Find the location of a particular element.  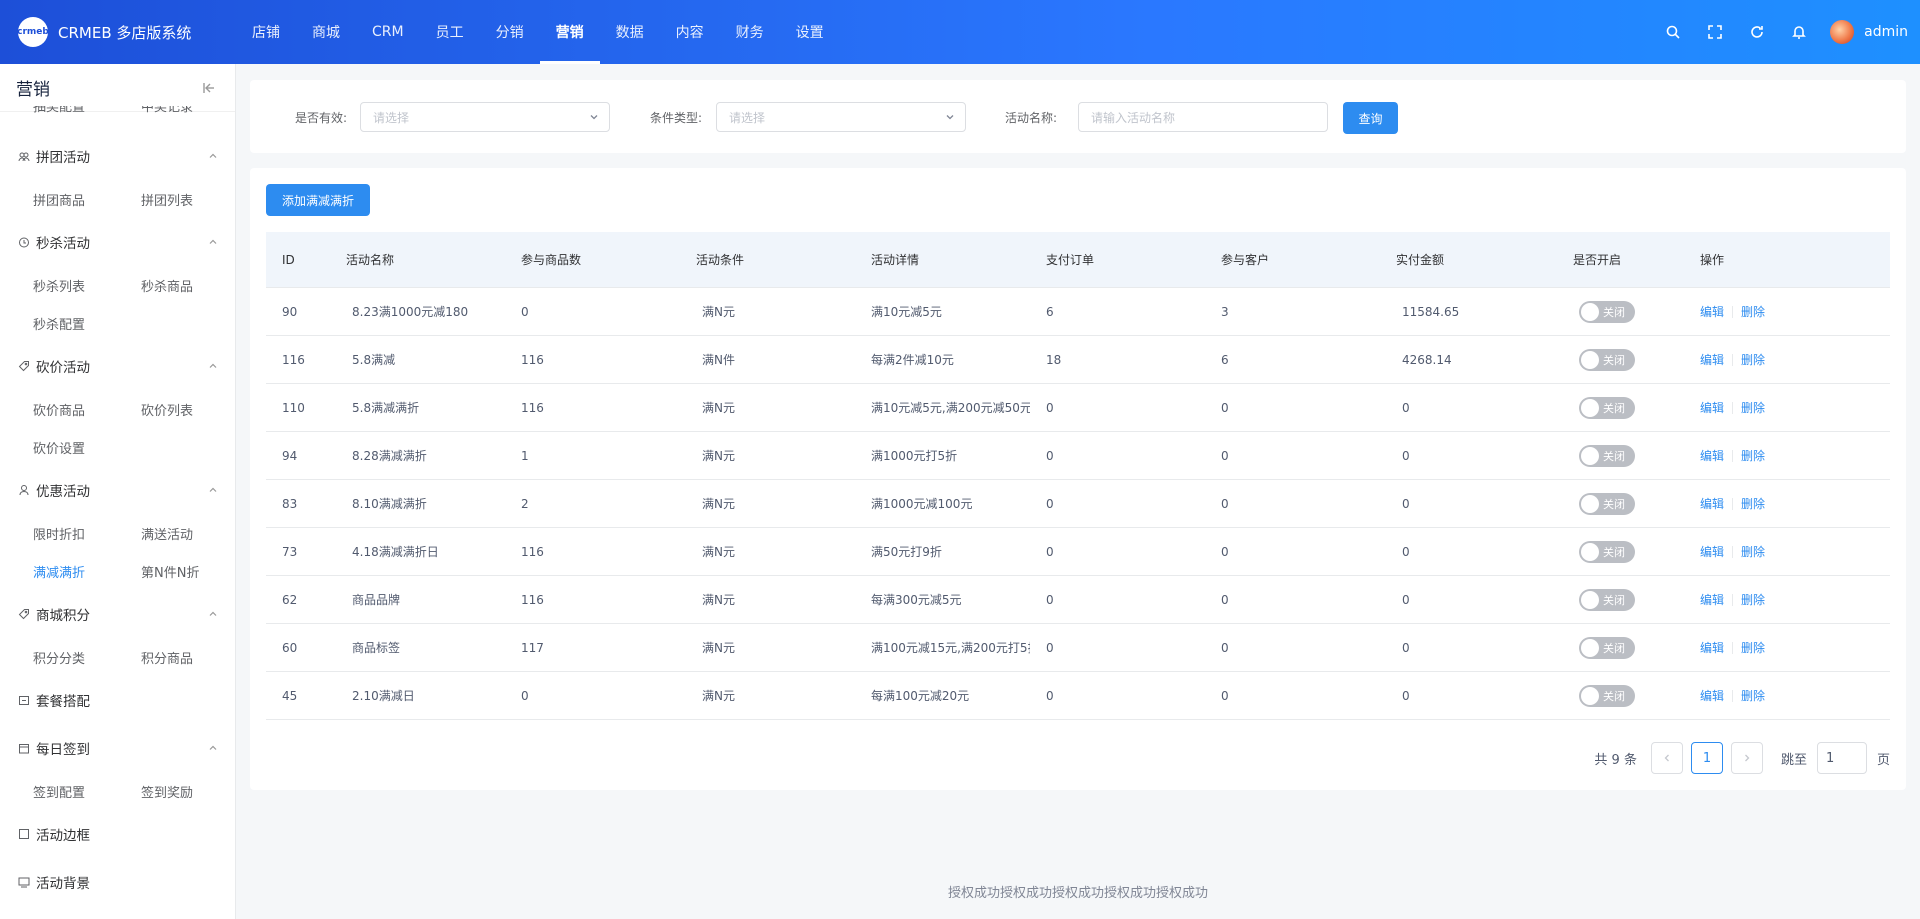

cell-status: 关闭 is located at coordinates (1620, 695).